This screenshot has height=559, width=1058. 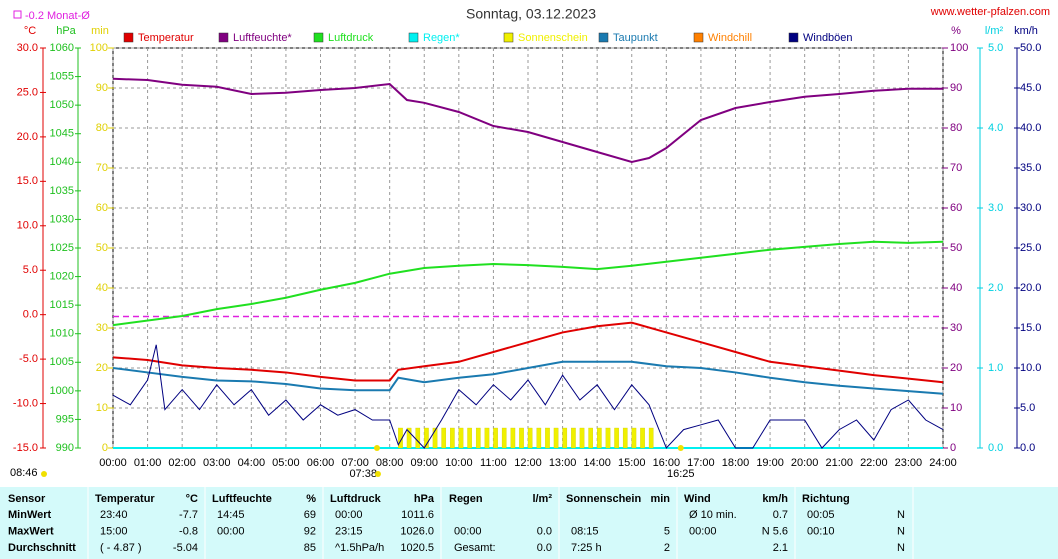 What do you see at coordinates (770, 463) in the screenshot?
I see `x-tick-label: 19:00` at bounding box center [770, 463].